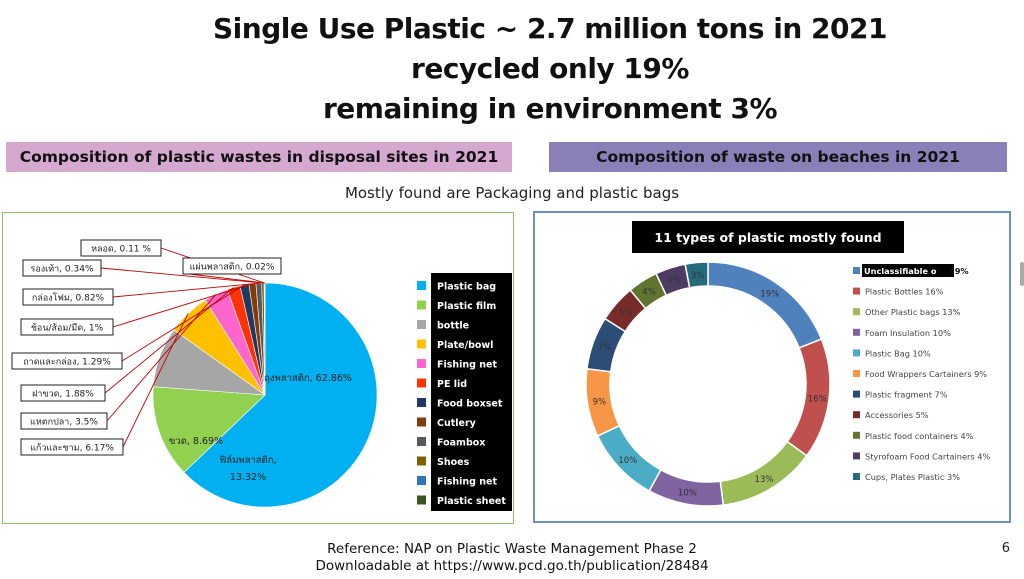  Describe the element at coordinates (764, 480) in the screenshot. I see `donut-value-label-2: 13%` at that location.